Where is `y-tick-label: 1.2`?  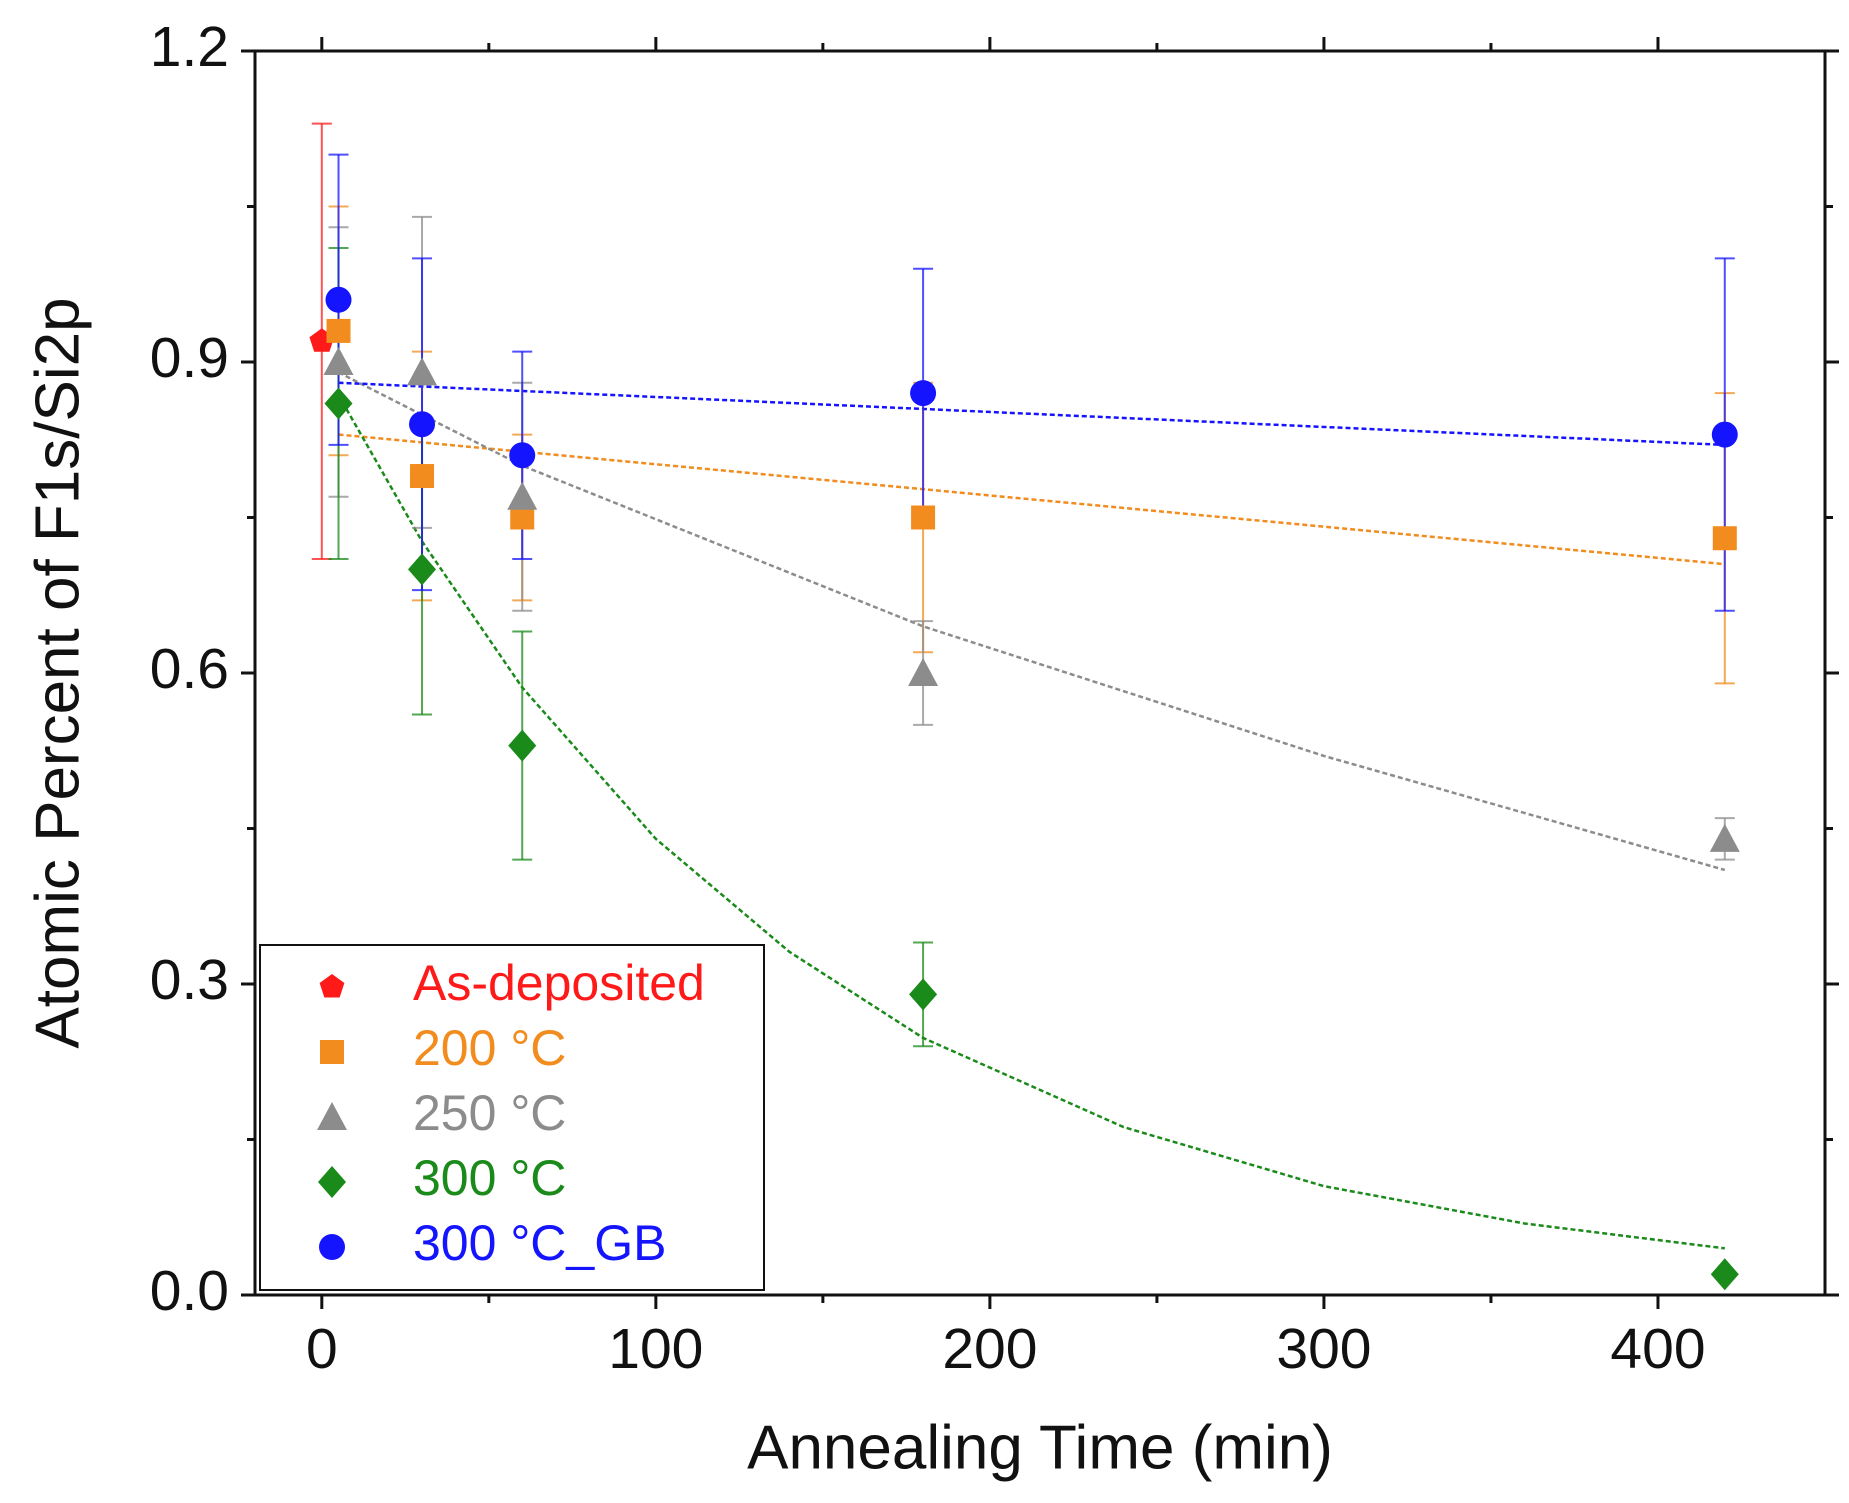 y-tick-label: 1.2 is located at coordinates (189, 47).